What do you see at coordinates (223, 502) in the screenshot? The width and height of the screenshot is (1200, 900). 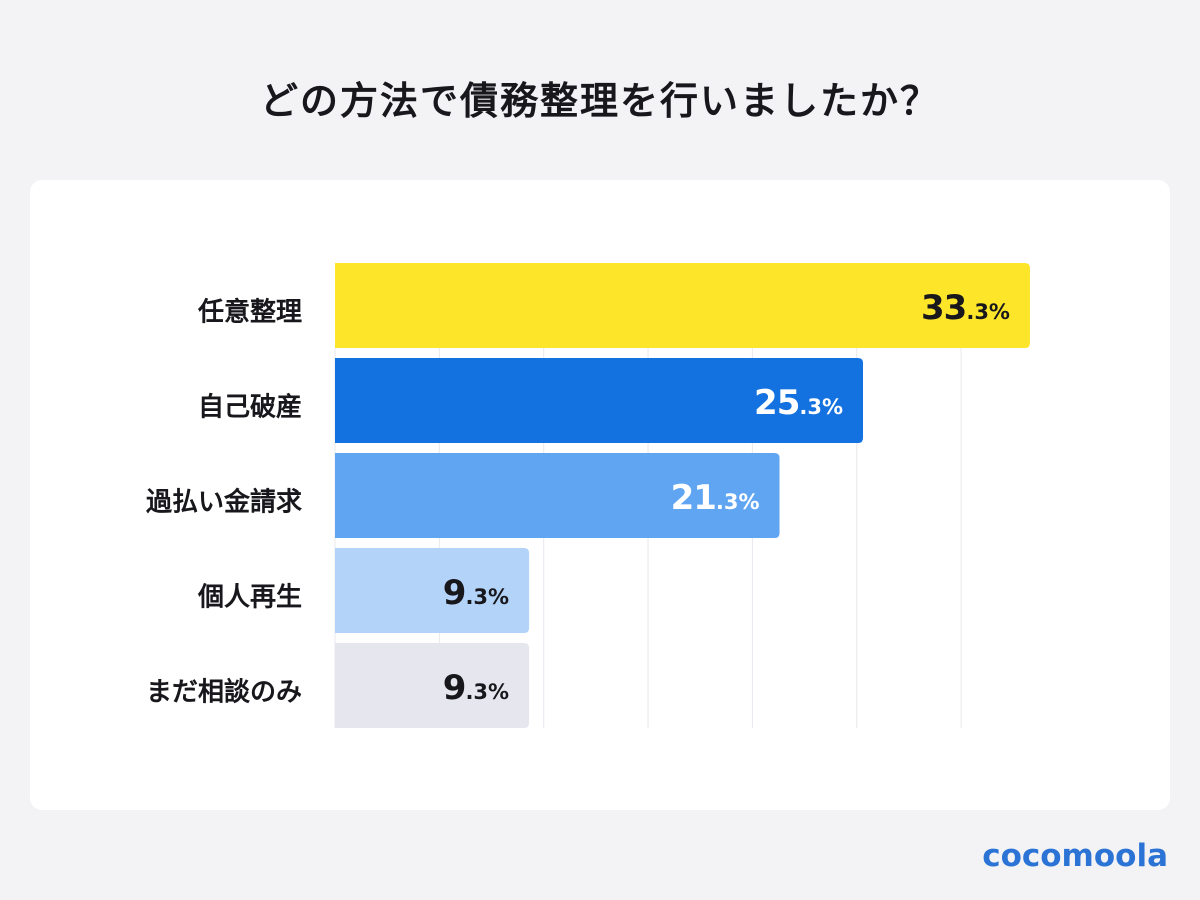 I see `category-label: 過払い金請求` at bounding box center [223, 502].